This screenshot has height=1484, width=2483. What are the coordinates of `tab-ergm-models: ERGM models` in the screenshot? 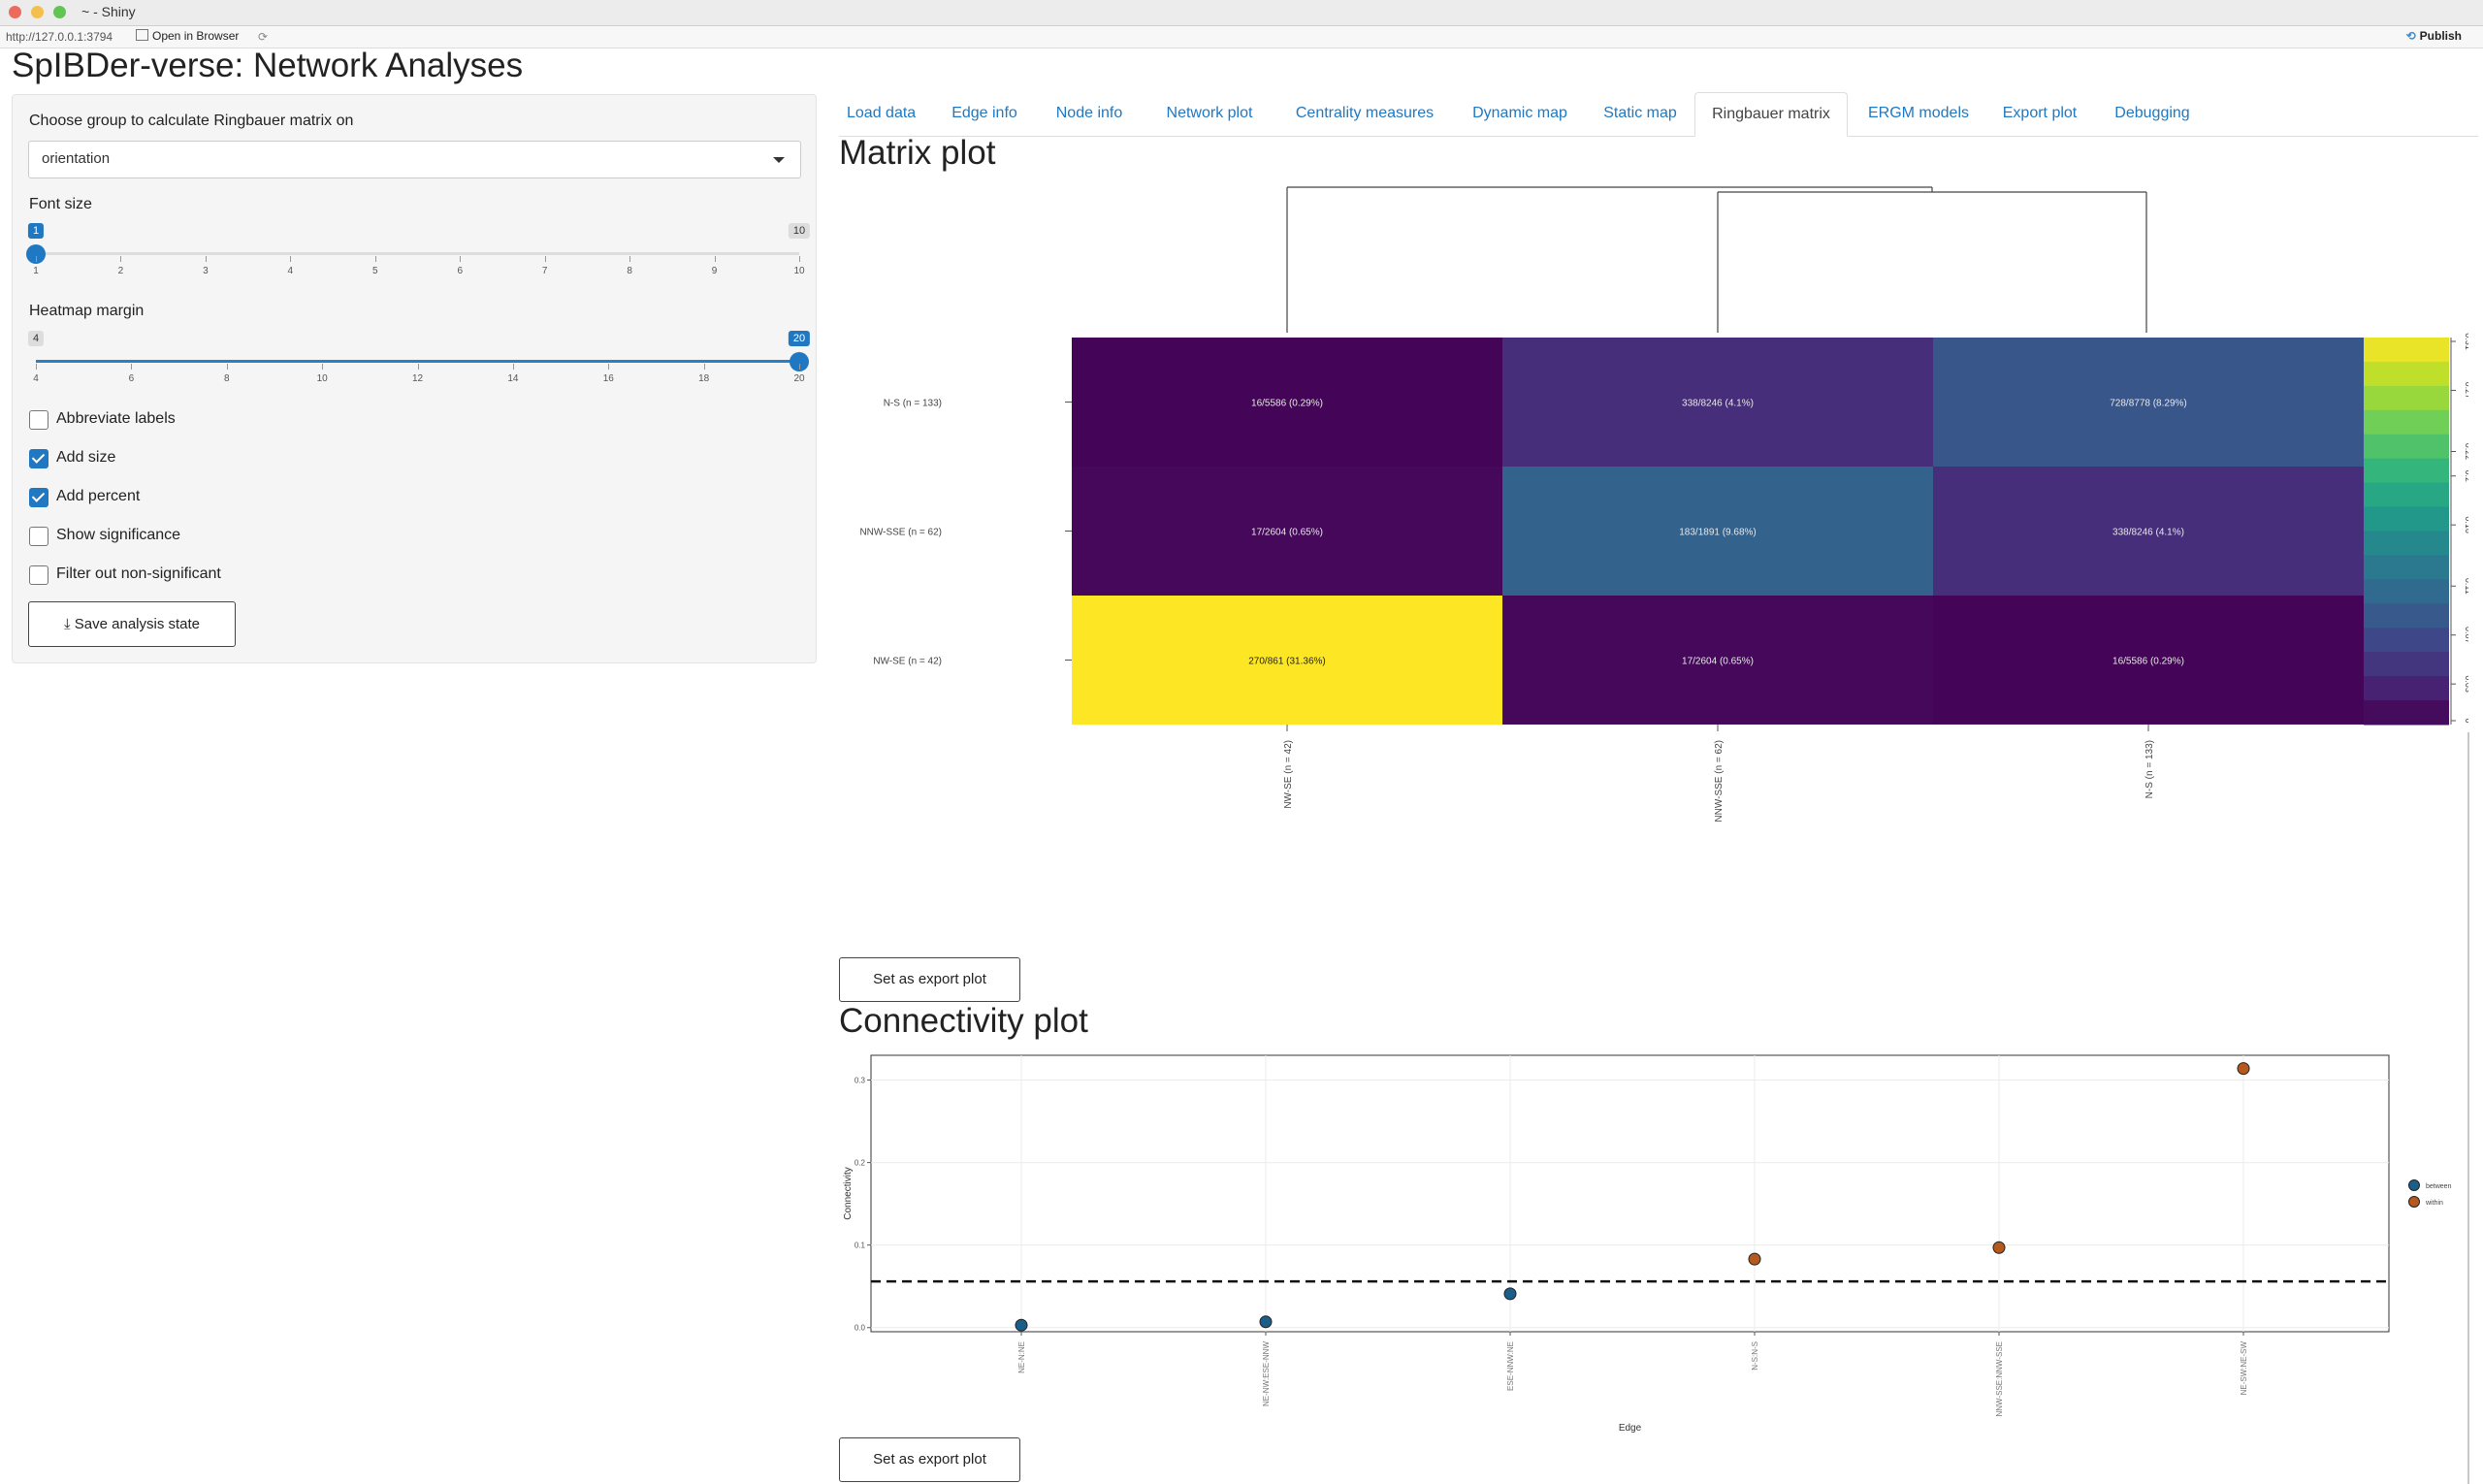 It's located at (1919, 113).